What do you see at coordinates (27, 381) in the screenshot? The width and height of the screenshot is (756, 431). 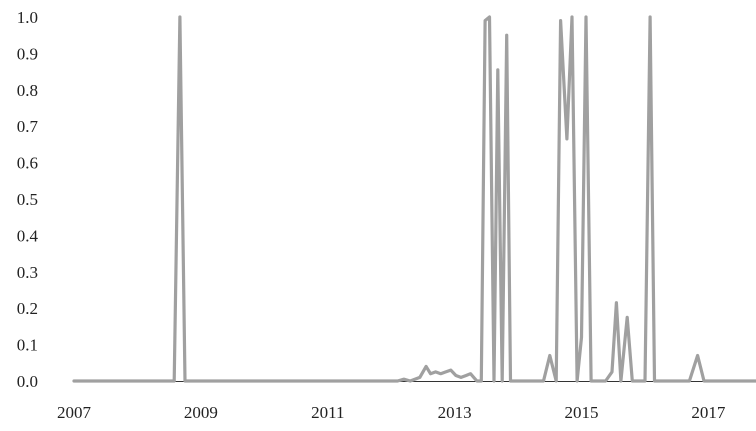 I see `y-tick-label: 0.0` at bounding box center [27, 381].